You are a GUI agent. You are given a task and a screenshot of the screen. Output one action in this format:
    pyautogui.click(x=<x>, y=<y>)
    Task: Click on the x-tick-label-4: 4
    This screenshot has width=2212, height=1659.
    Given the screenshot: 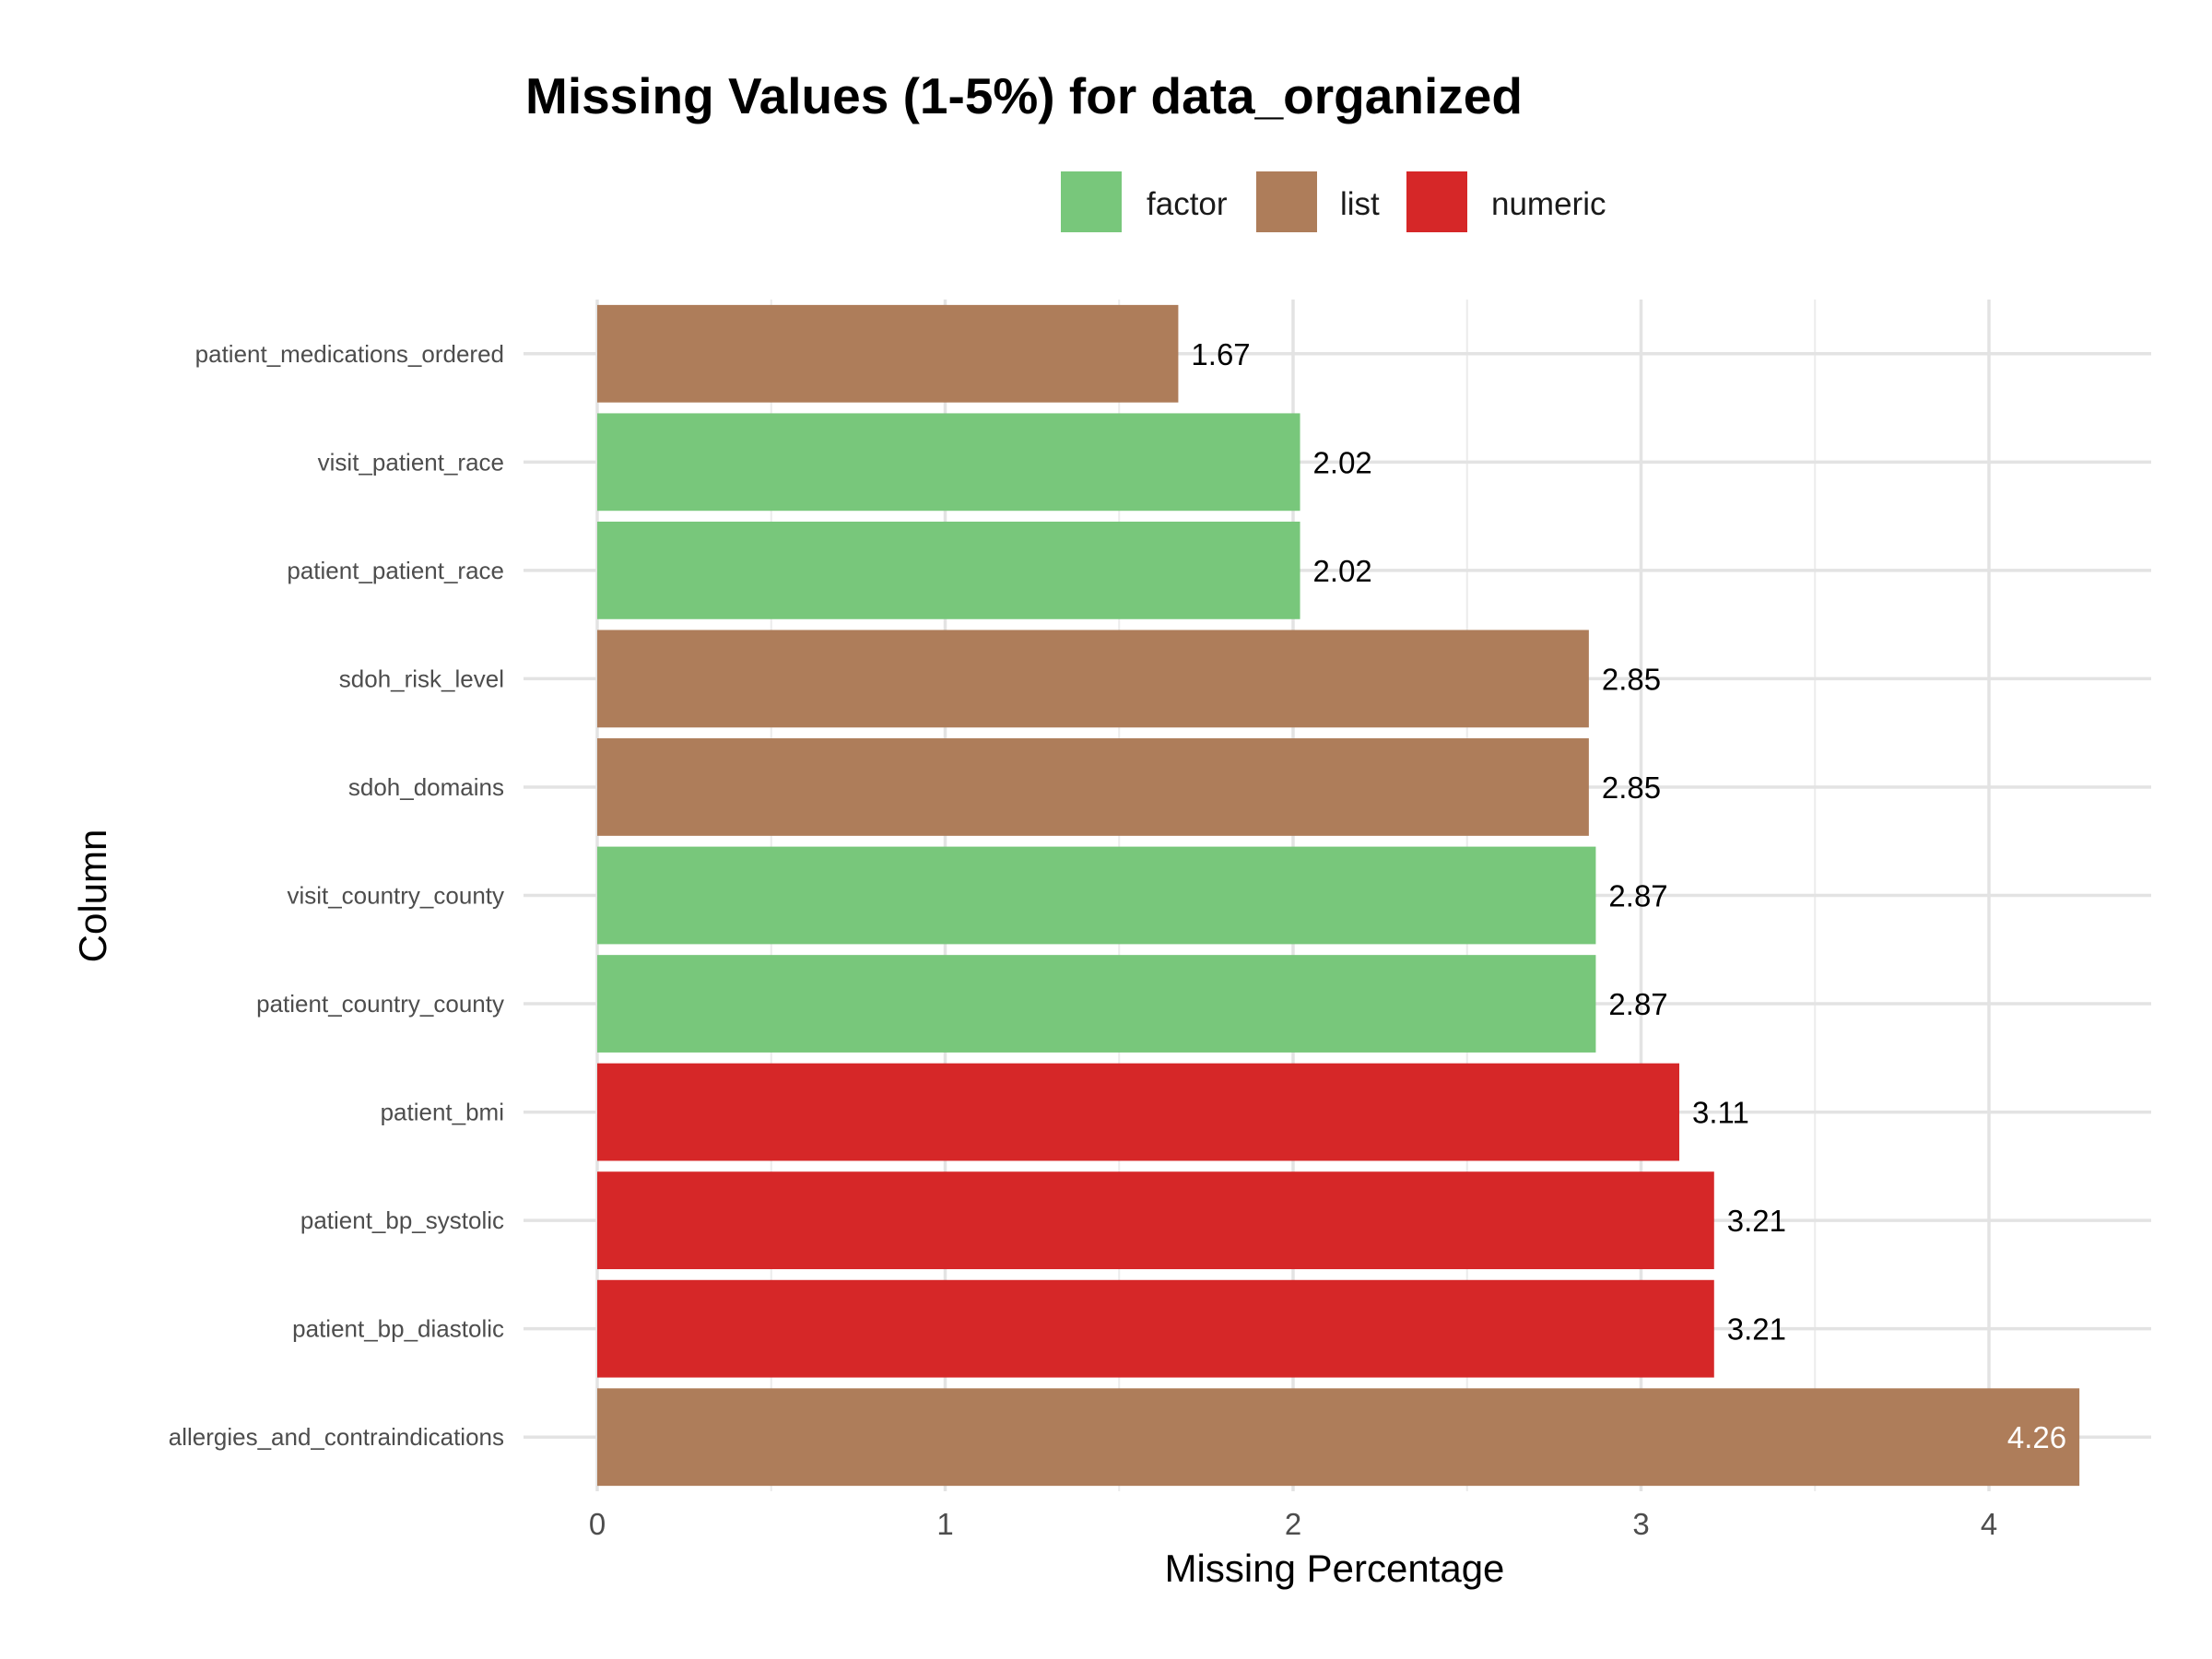 What is the action you would take?
    pyautogui.click(x=1989, y=1524)
    